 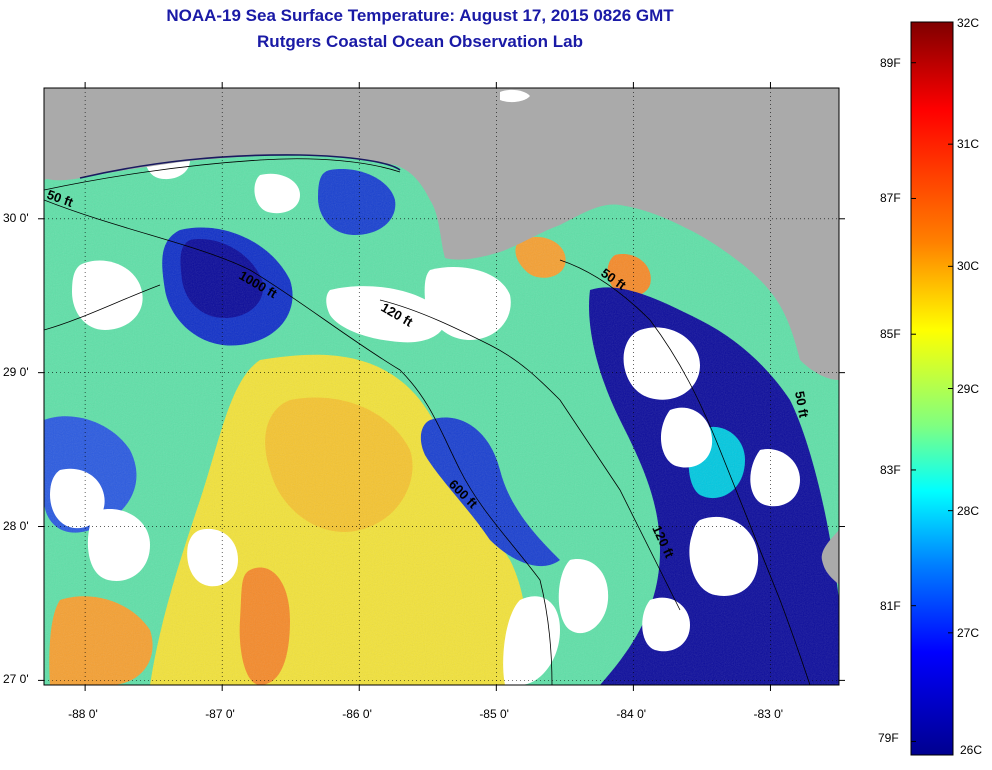 What do you see at coordinates (890, 334) in the screenshot?
I see `colorbar-label-fahrenheit: 85F` at bounding box center [890, 334].